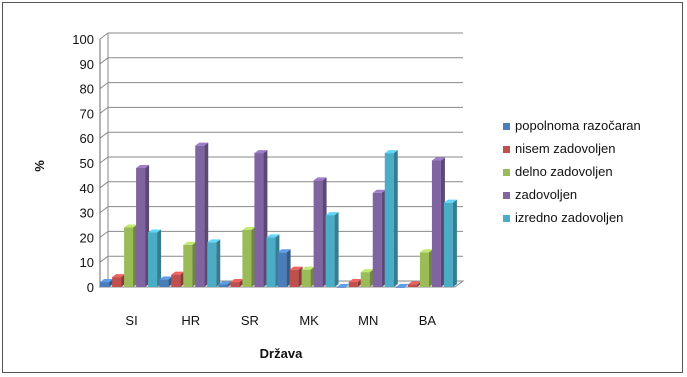  I want to click on y-tick-label: 90, so click(87, 64).